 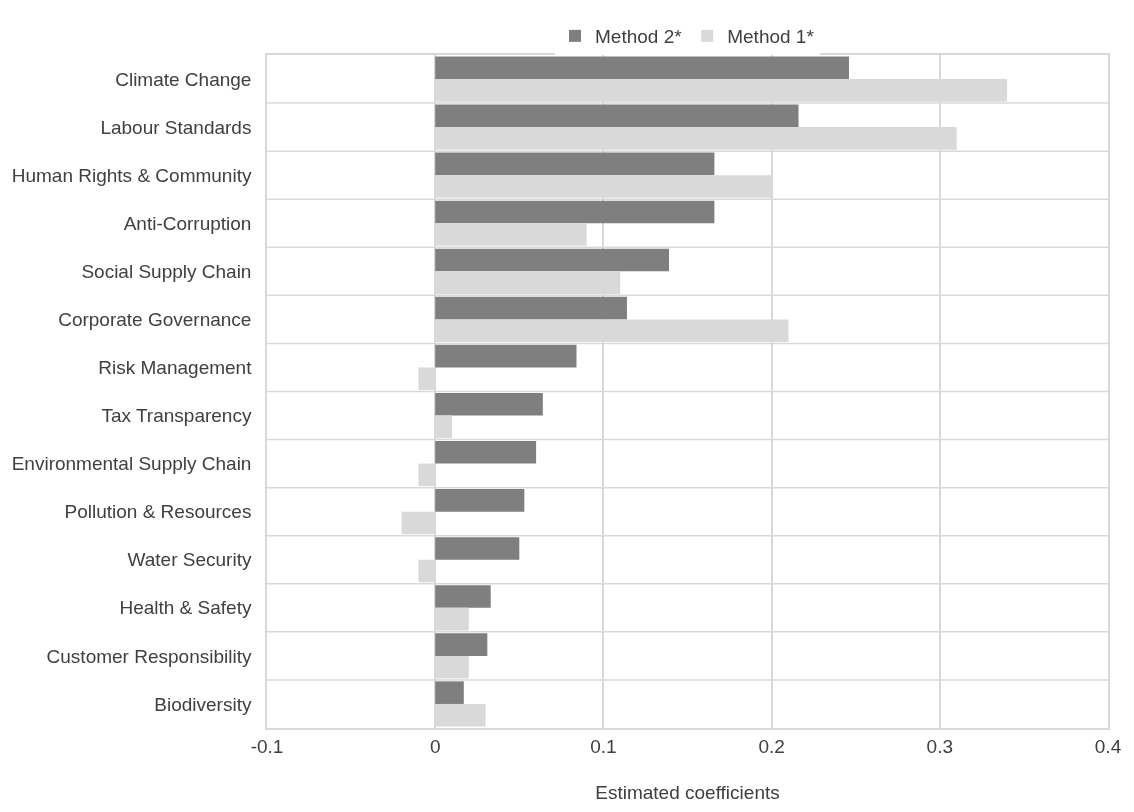 I want to click on y-tick-label: Risk Management, so click(x=175, y=368).